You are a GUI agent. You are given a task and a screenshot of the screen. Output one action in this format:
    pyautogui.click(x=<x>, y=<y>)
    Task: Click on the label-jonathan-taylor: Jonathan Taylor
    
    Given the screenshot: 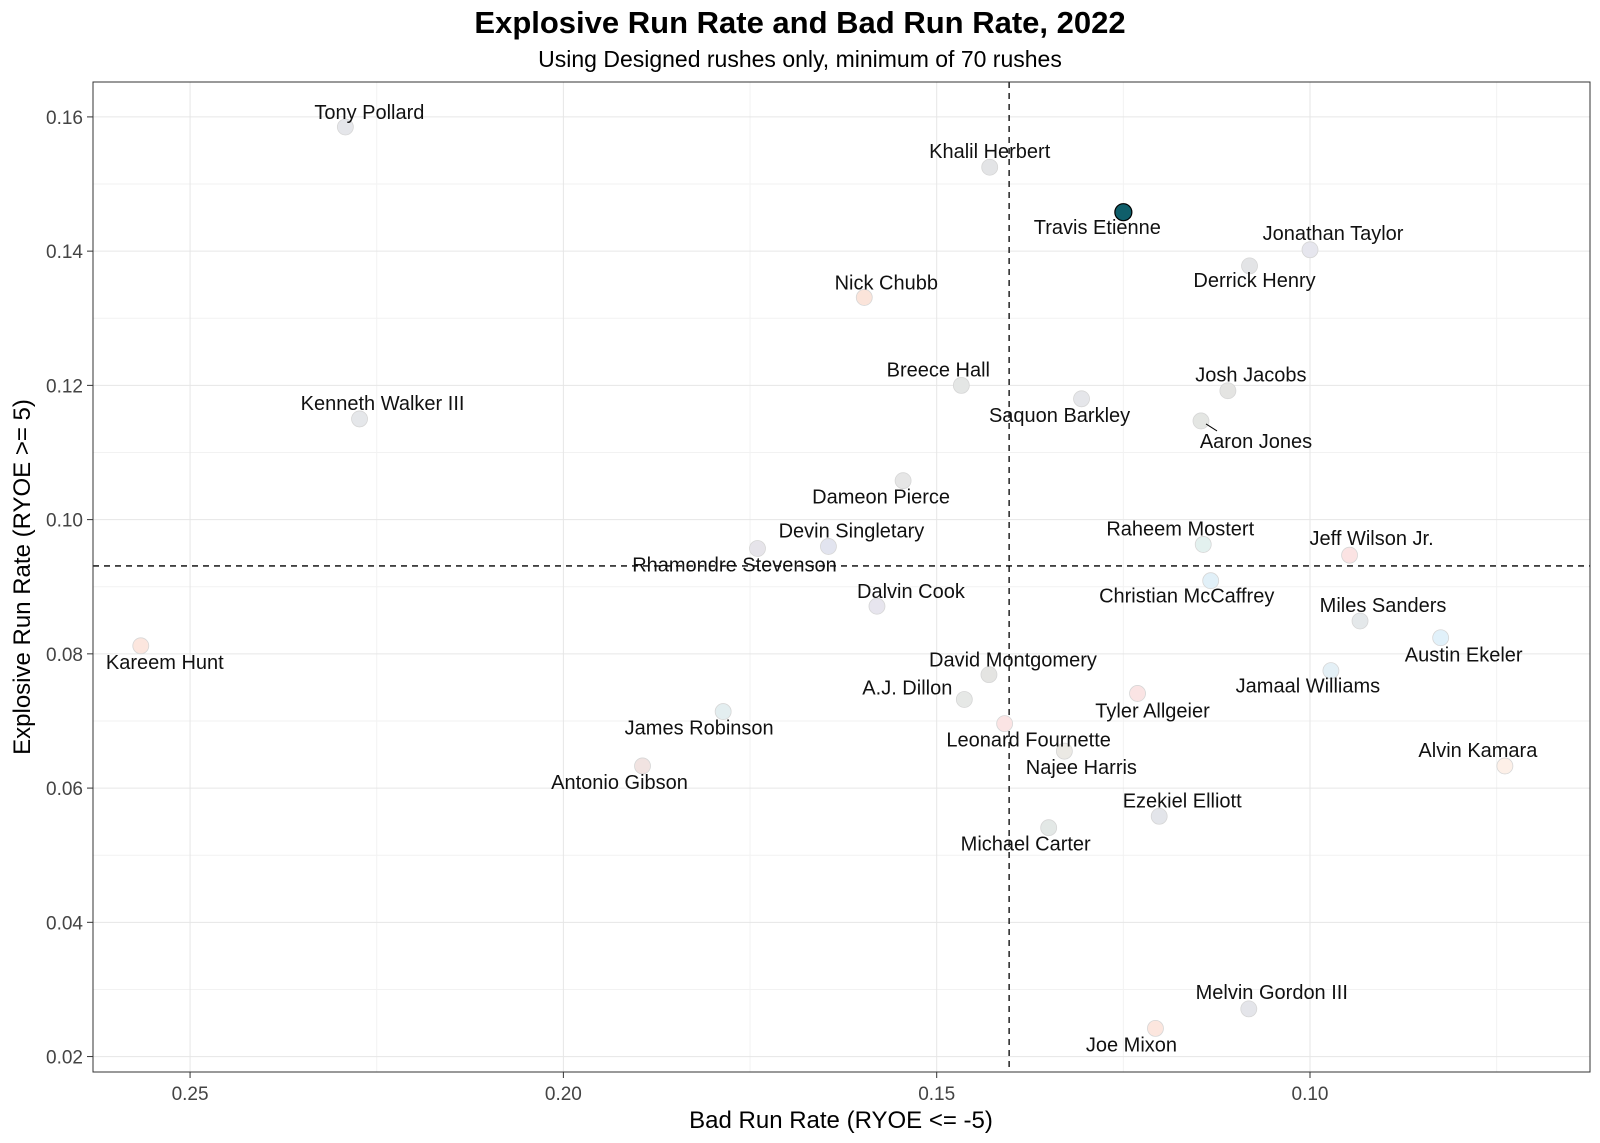 What is the action you would take?
    pyautogui.click(x=1333, y=234)
    